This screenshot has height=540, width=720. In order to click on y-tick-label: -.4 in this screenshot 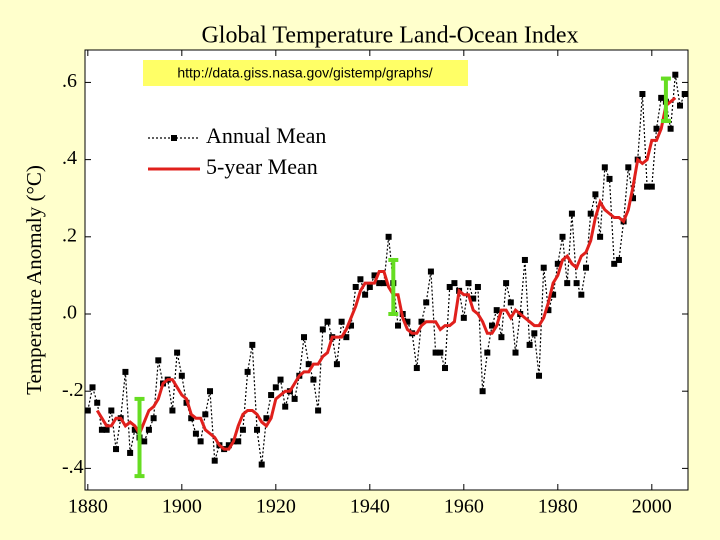, I will do `click(73, 467)`.